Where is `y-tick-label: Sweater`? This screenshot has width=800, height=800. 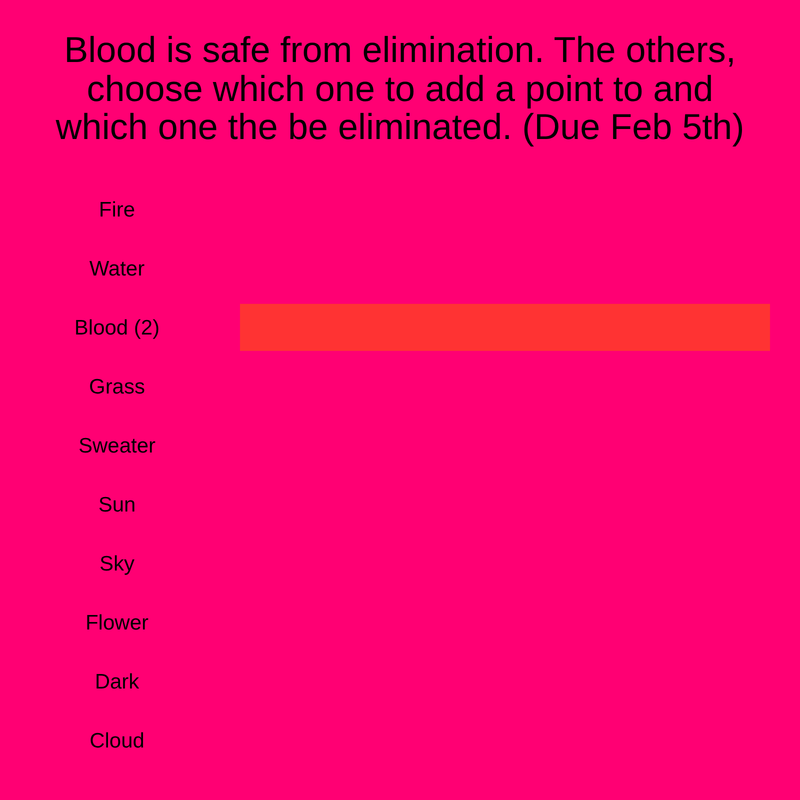
y-tick-label: Sweater is located at coordinates (117, 446).